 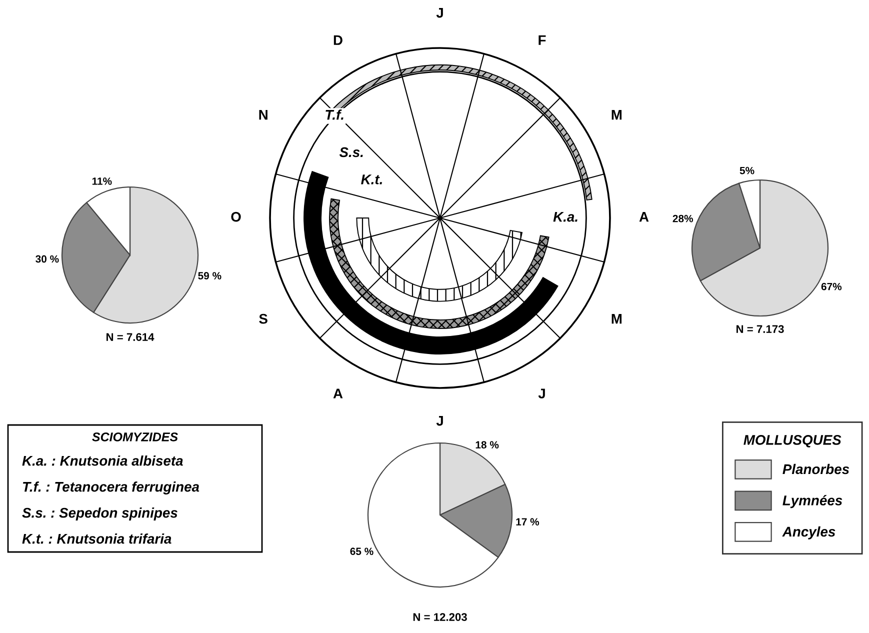 What do you see at coordinates (100, 514) in the screenshot?
I see `text: S.s. : Sepedon spinipes` at bounding box center [100, 514].